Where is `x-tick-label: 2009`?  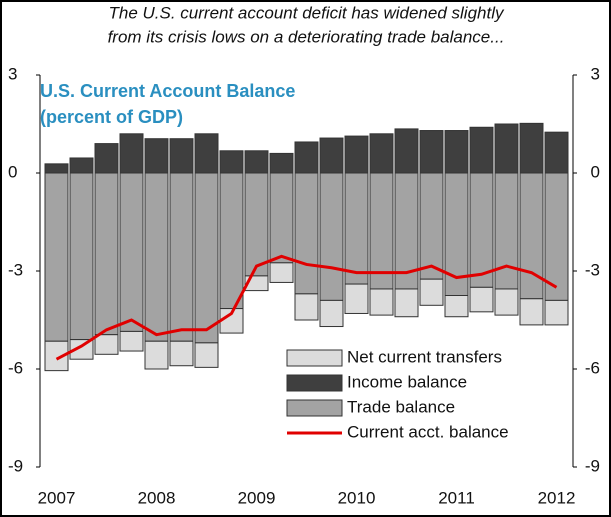 x-tick-label: 2009 is located at coordinates (257, 497).